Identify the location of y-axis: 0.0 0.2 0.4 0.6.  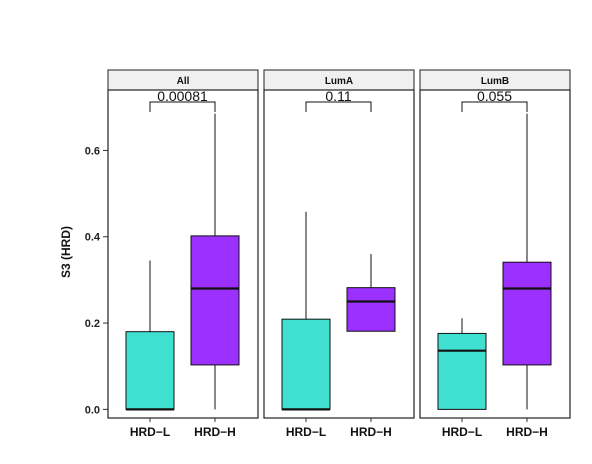
(96, 280).